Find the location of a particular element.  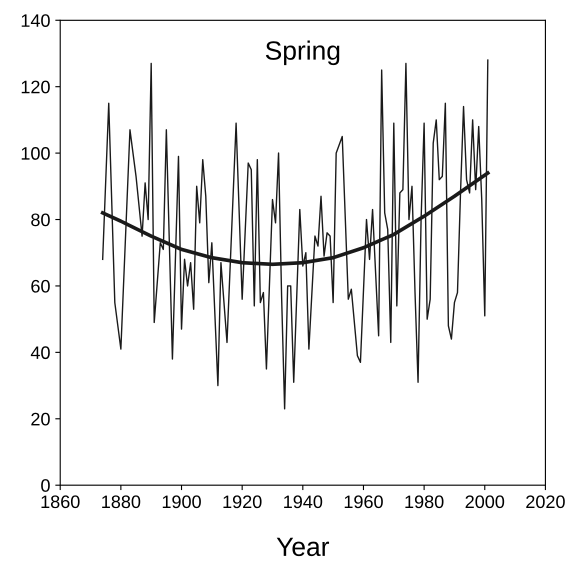

y-tick-label: 0 is located at coordinates (45, 485).